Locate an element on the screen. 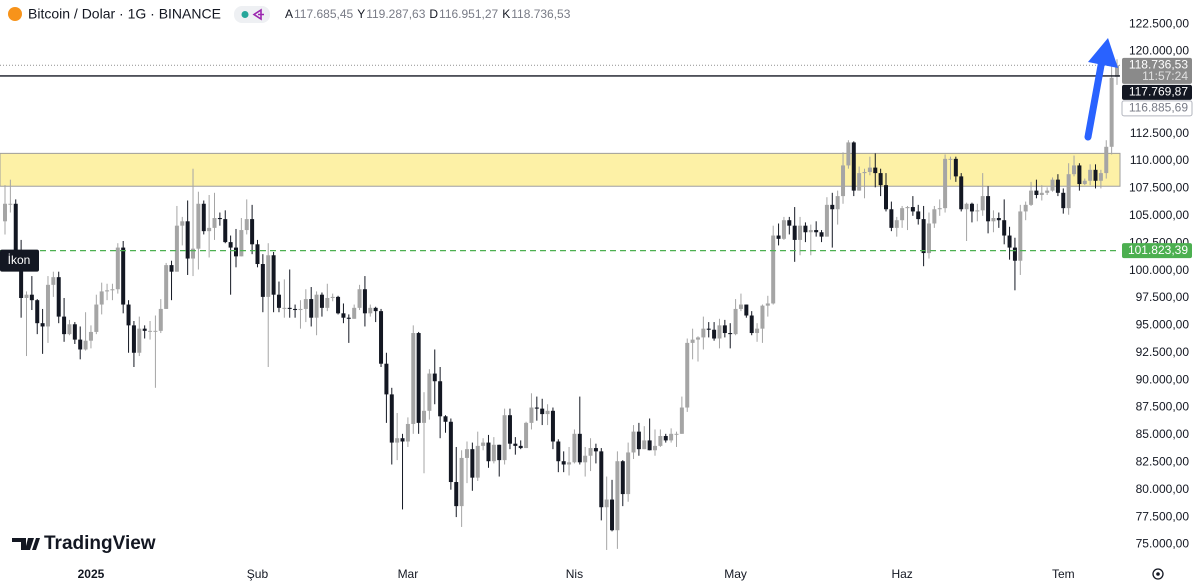 This screenshot has height=588, width=1200. settings-icon is located at coordinates (1158, 574).